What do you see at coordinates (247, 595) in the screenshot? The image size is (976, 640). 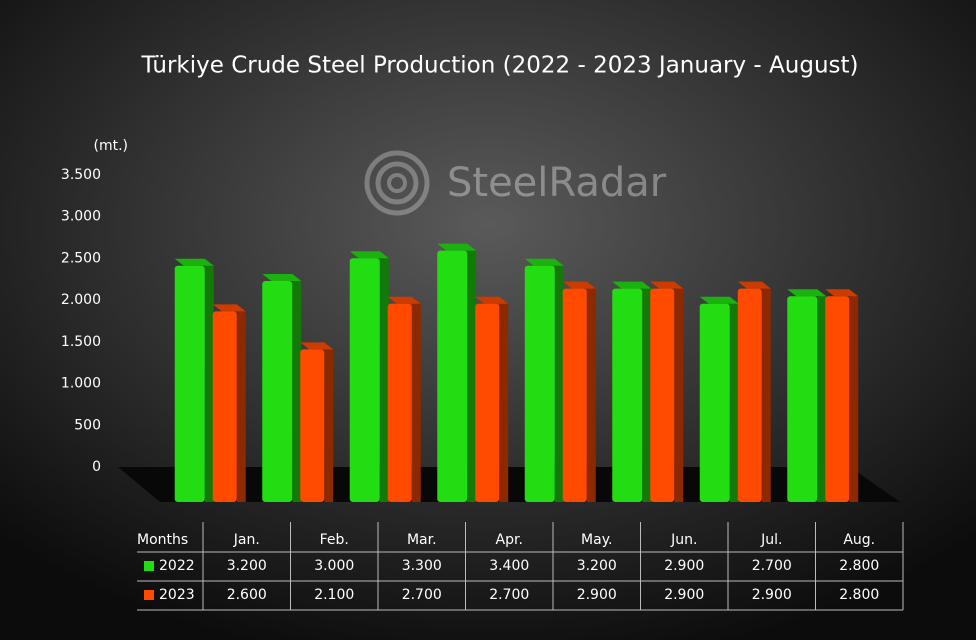 I see `table-value: 2.600` at bounding box center [247, 595].